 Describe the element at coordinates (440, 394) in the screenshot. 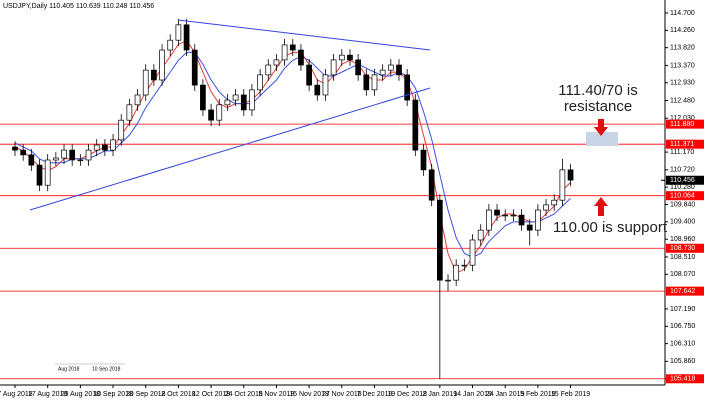

I see `x-tick-label: 2 Jan 2019` at that location.